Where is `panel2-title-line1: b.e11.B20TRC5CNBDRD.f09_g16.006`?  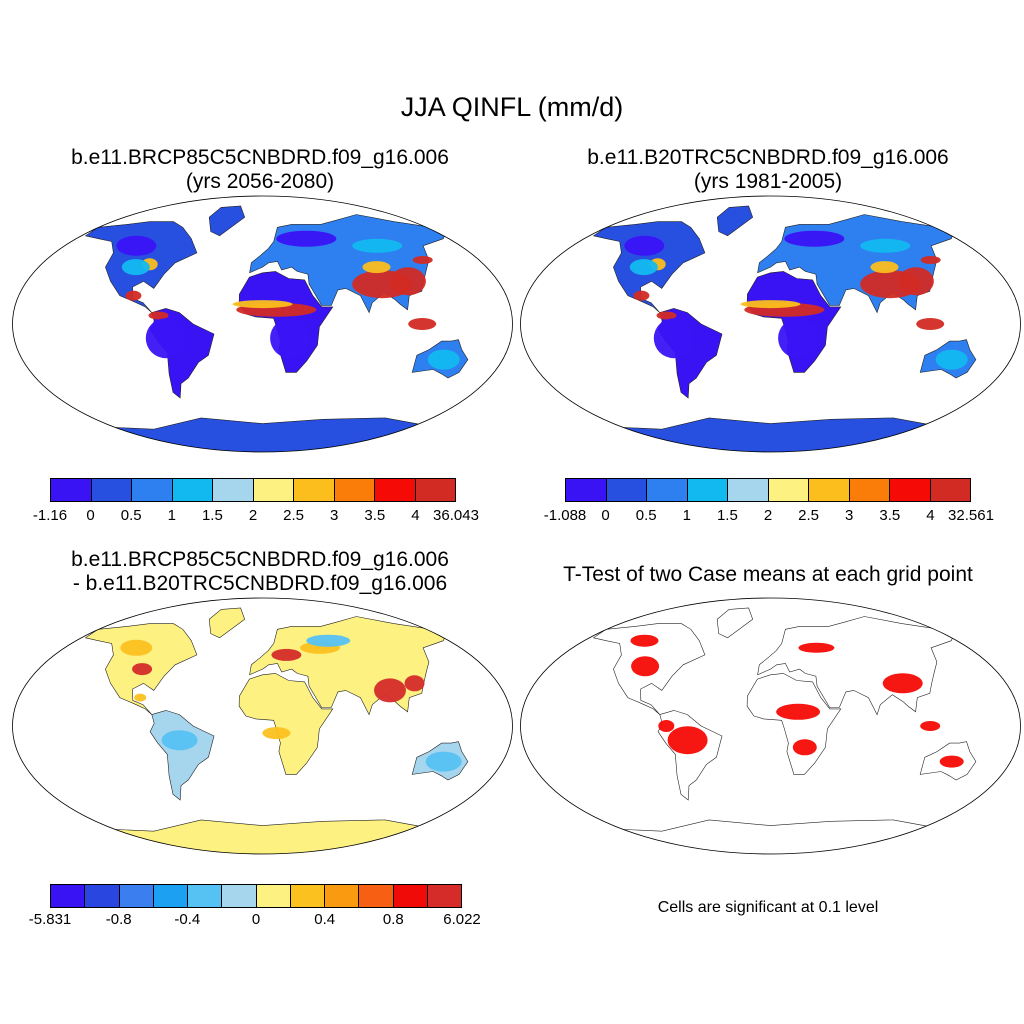
panel2-title-line1: b.e11.B20TRC5CNBDRD.f09_g16.006 is located at coordinates (768, 157).